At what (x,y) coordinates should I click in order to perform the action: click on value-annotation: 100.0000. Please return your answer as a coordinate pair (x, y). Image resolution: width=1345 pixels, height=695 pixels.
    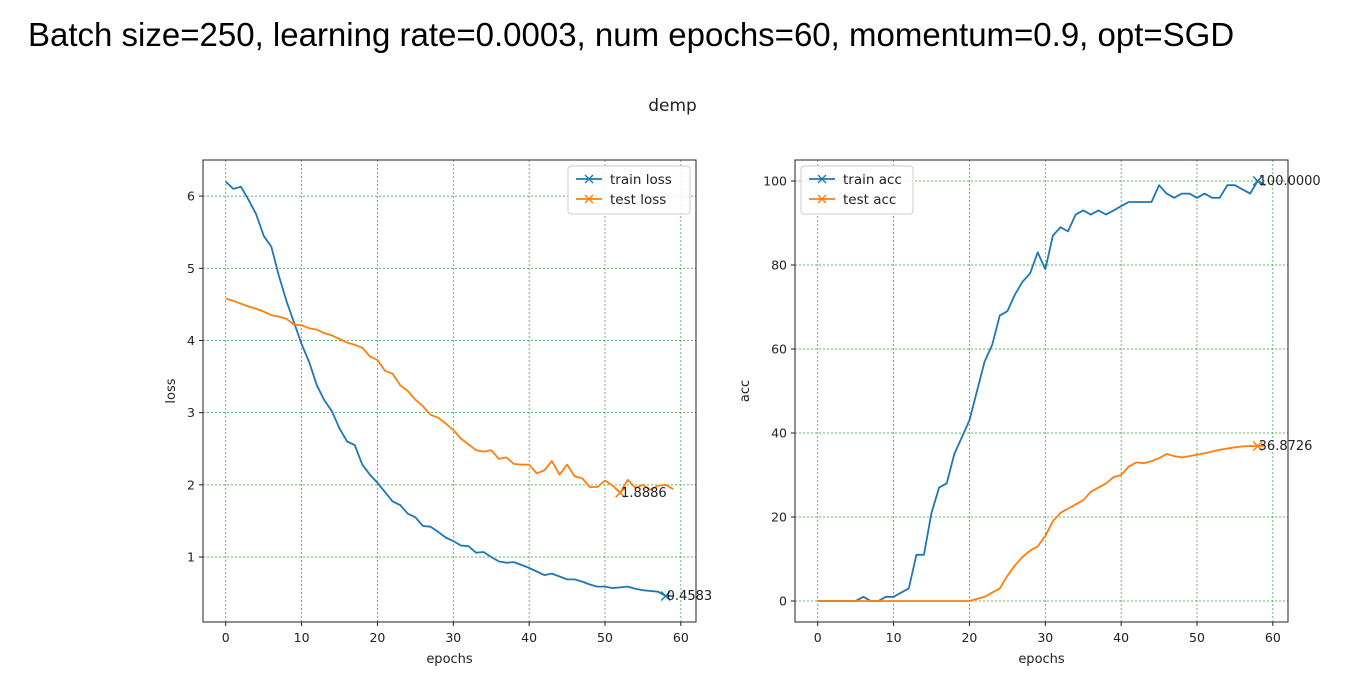
    Looking at the image, I should click on (1290, 181).